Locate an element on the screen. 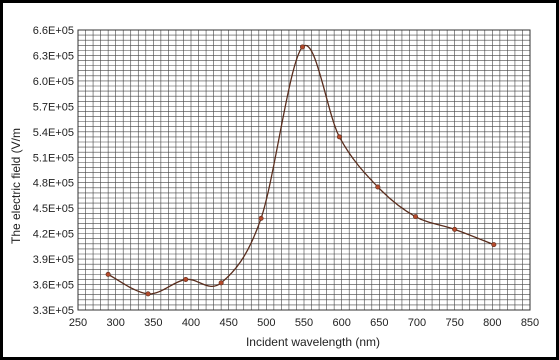 The image size is (559, 360). x-tick-label: 850 is located at coordinates (530, 323).